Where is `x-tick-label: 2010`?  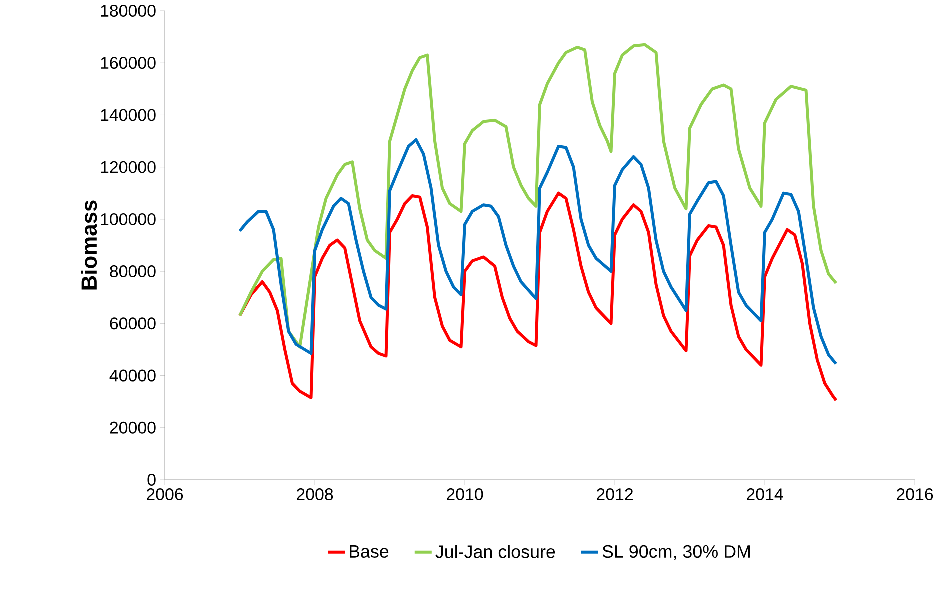
x-tick-label: 2010 is located at coordinates (465, 494).